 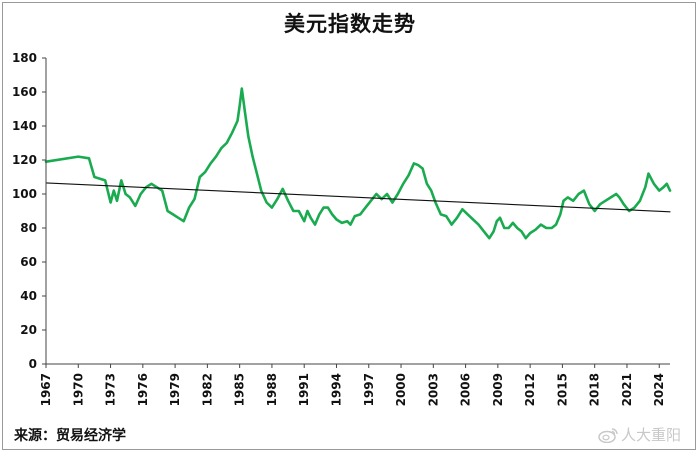 What do you see at coordinates (433, 389) in the screenshot?
I see `x-tick-label: 2003` at bounding box center [433, 389].